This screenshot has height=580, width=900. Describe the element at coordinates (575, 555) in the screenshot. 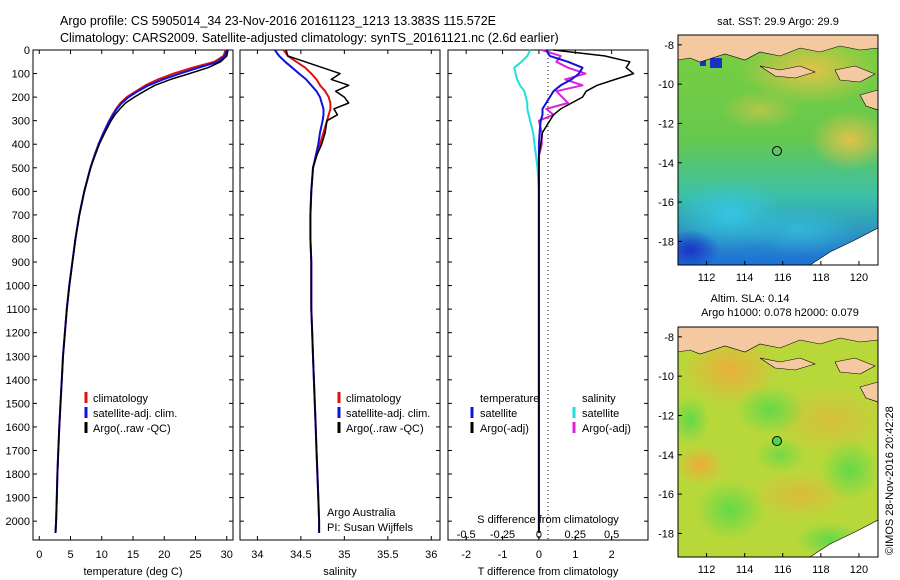

I see `x-tick-label: 1` at that location.